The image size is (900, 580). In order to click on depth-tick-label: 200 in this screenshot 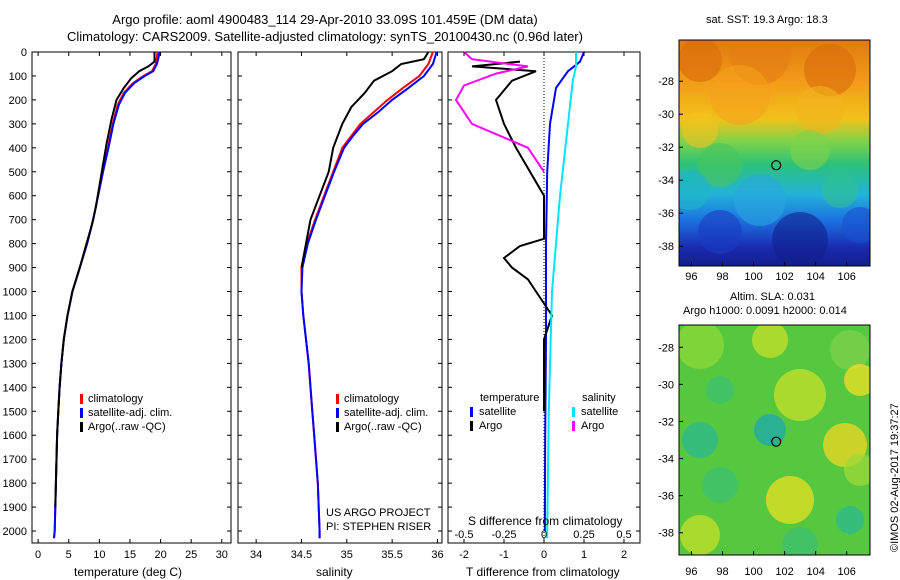, I will do `click(18, 101)`.